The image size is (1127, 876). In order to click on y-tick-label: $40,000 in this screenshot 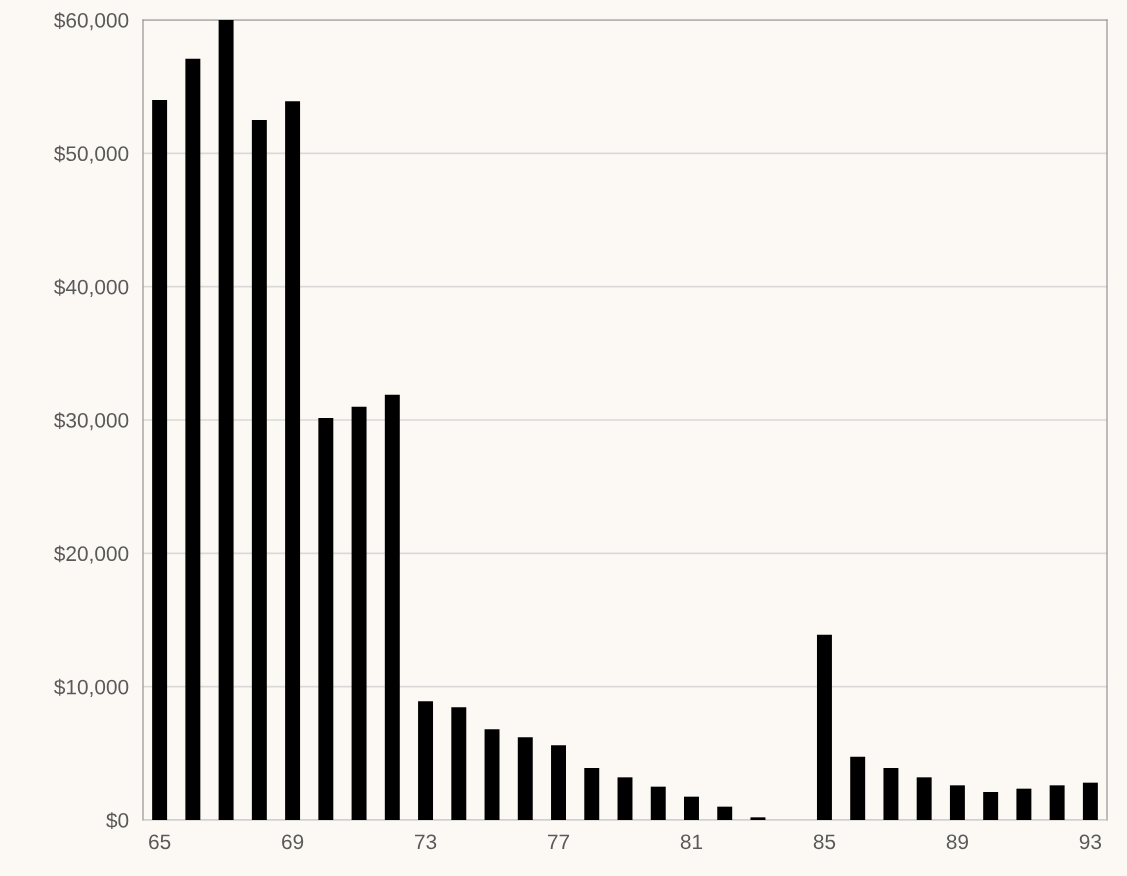, I will do `click(91, 287)`.